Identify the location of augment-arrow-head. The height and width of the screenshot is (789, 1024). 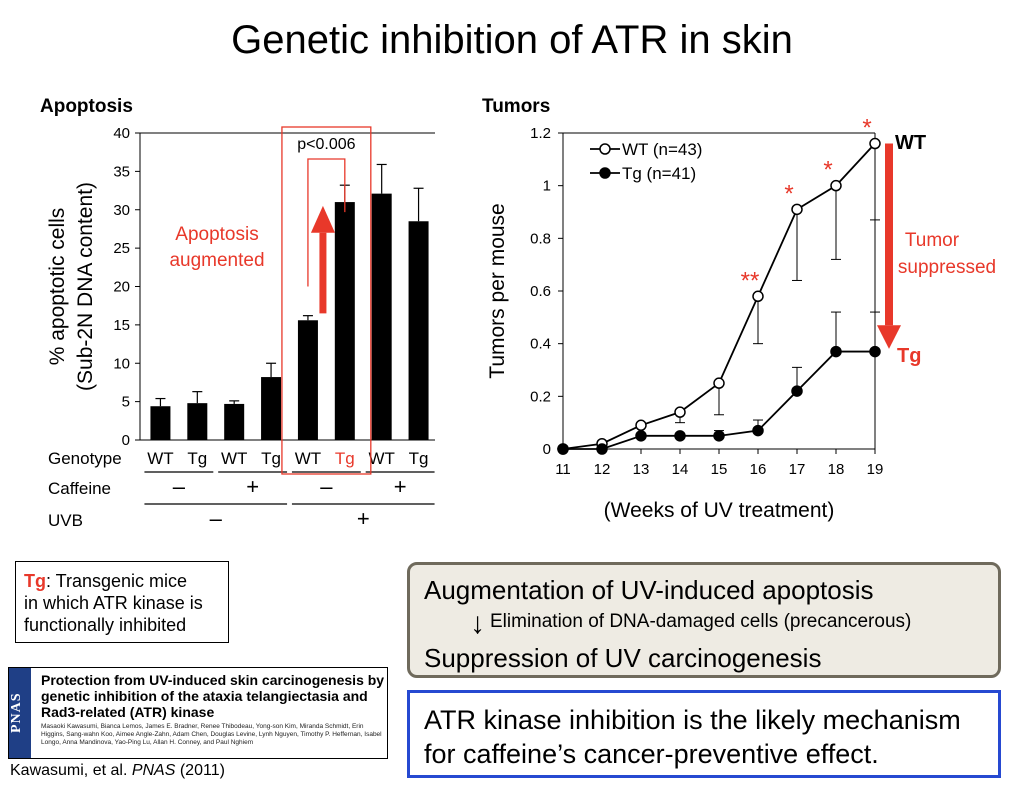
(322, 219).